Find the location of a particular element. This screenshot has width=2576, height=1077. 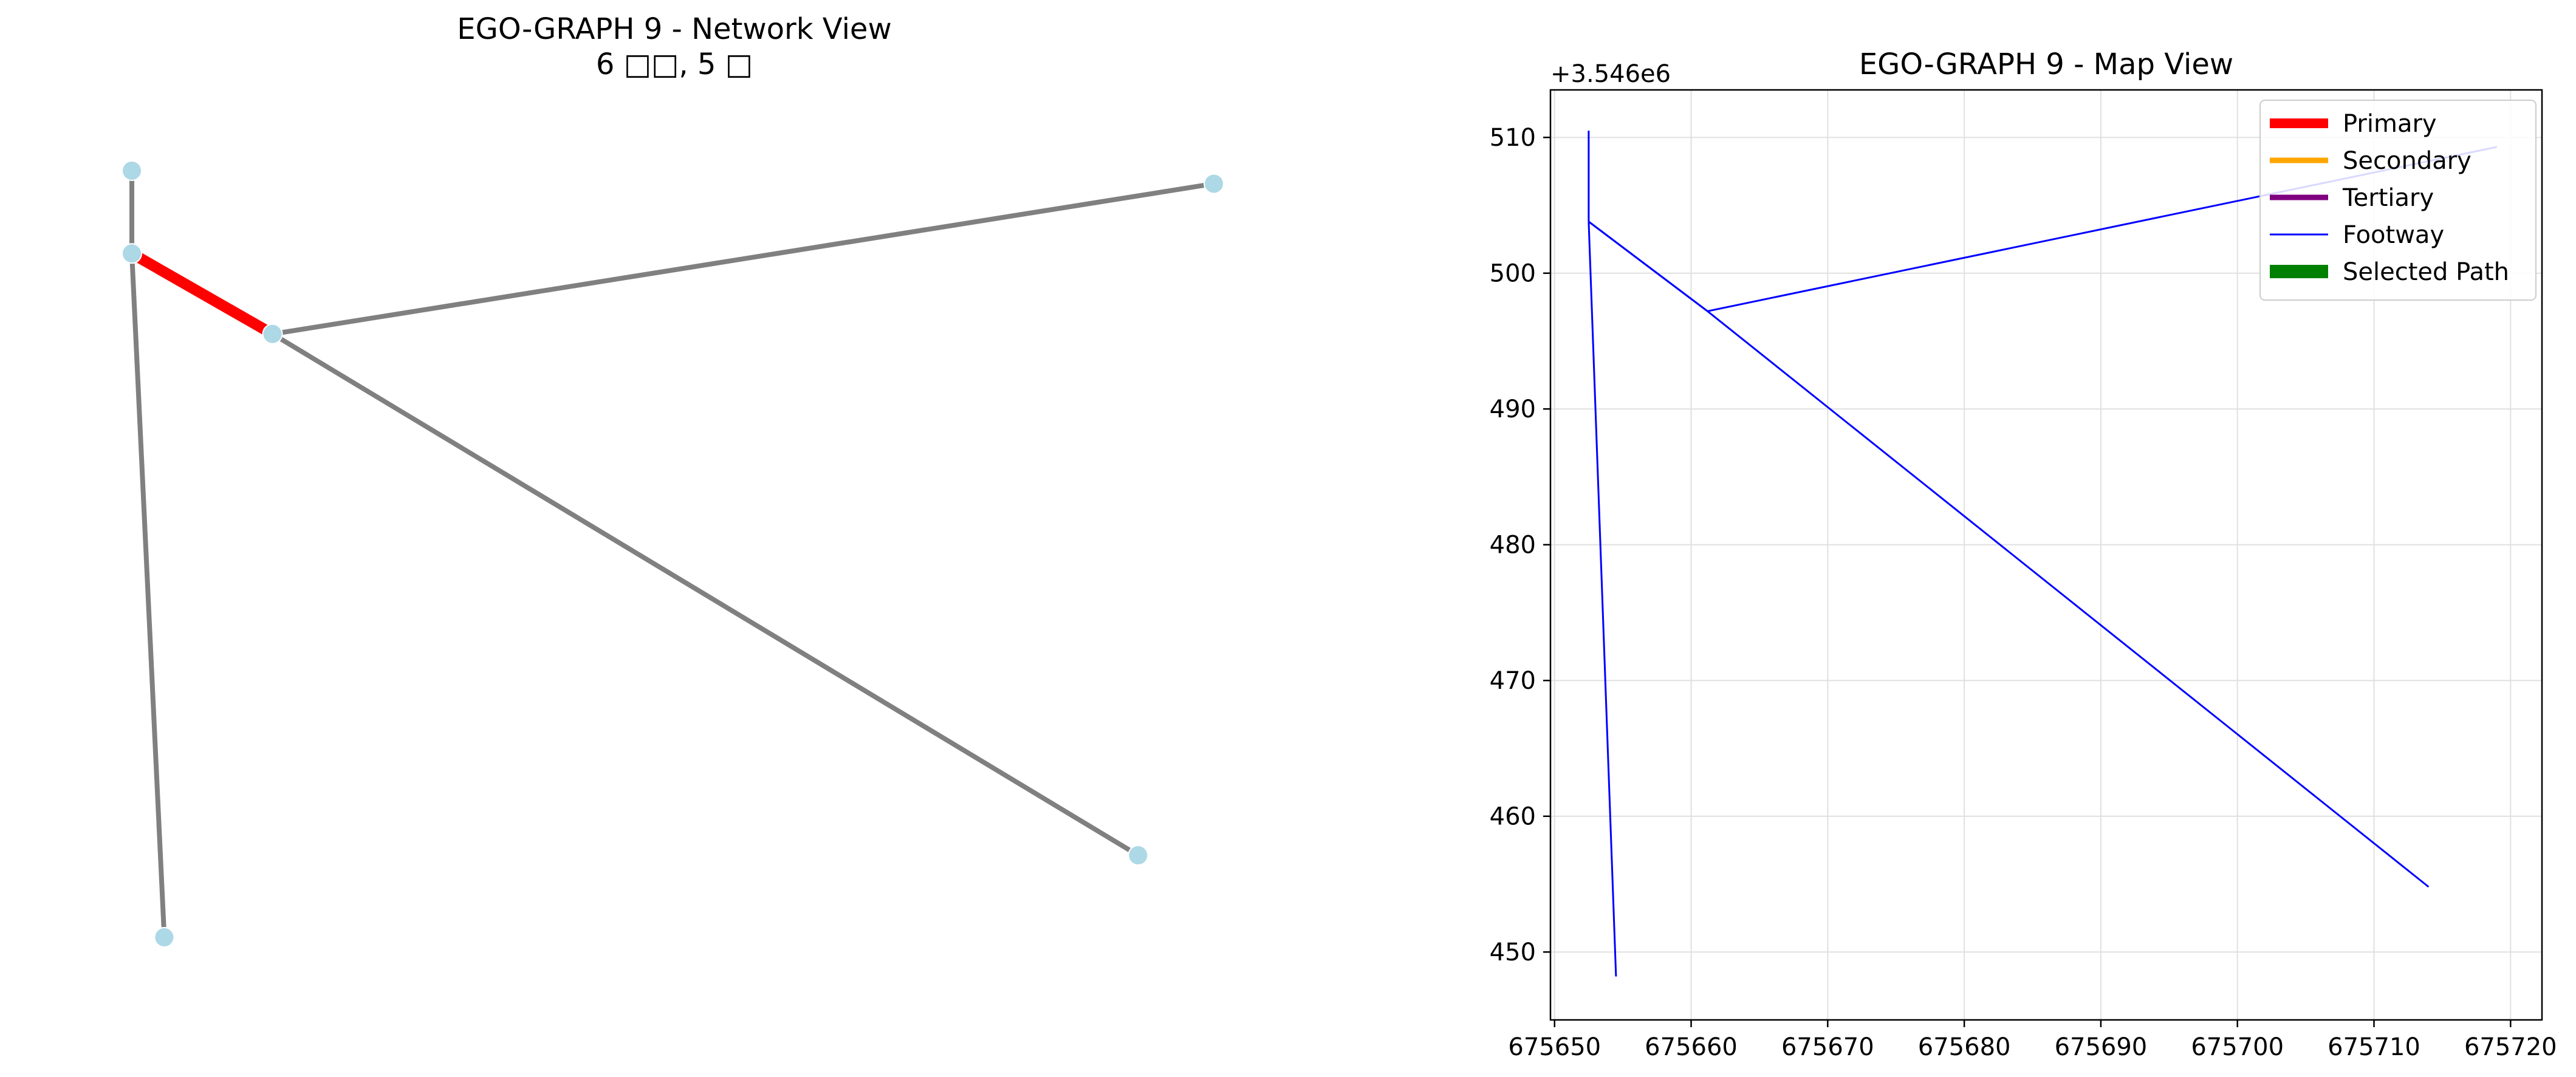

x-tick-label: 675670 is located at coordinates (1828, 1047).